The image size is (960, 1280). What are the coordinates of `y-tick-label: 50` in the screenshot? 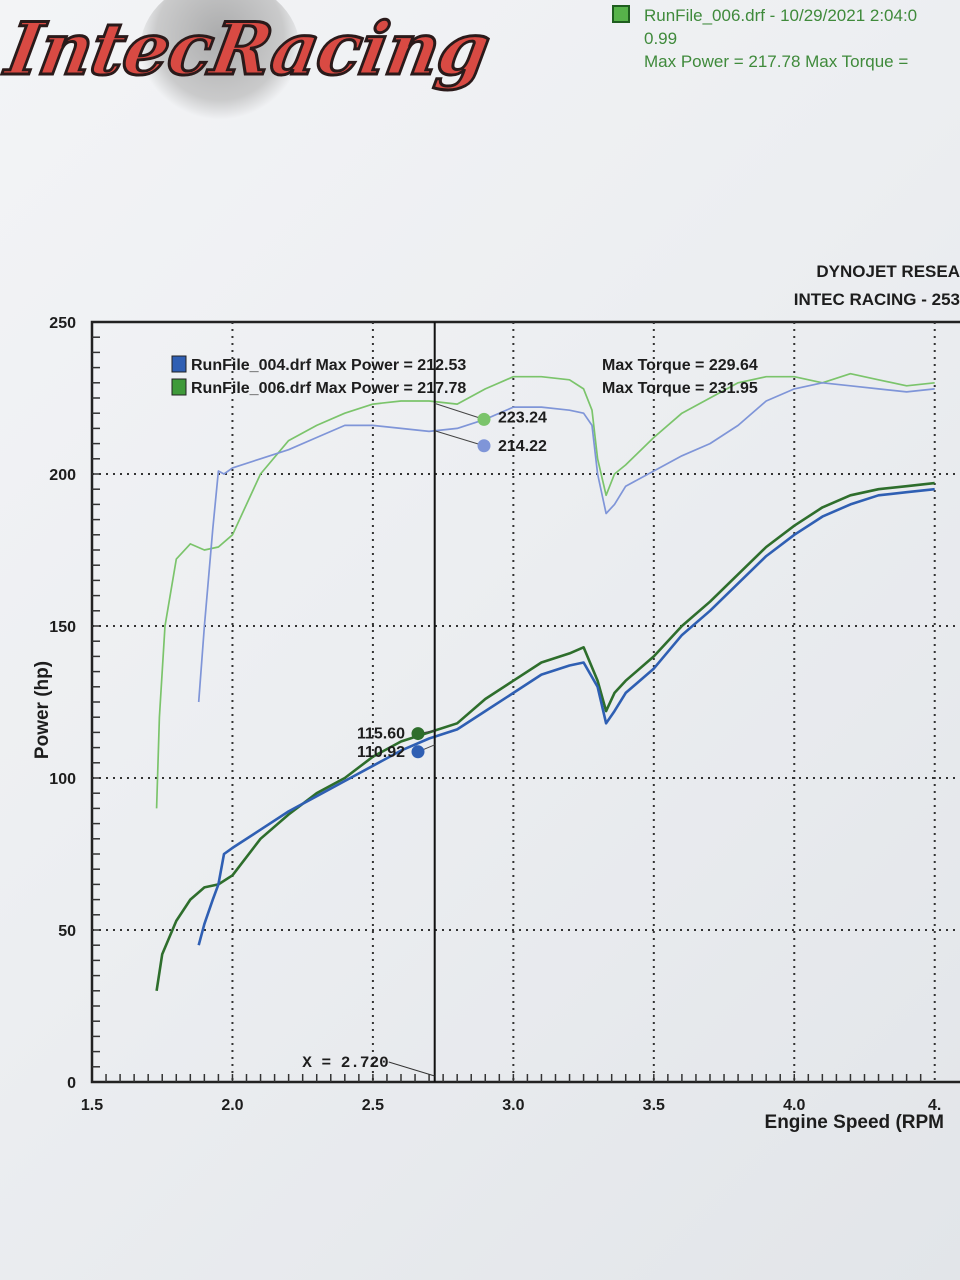 It's located at (67, 931).